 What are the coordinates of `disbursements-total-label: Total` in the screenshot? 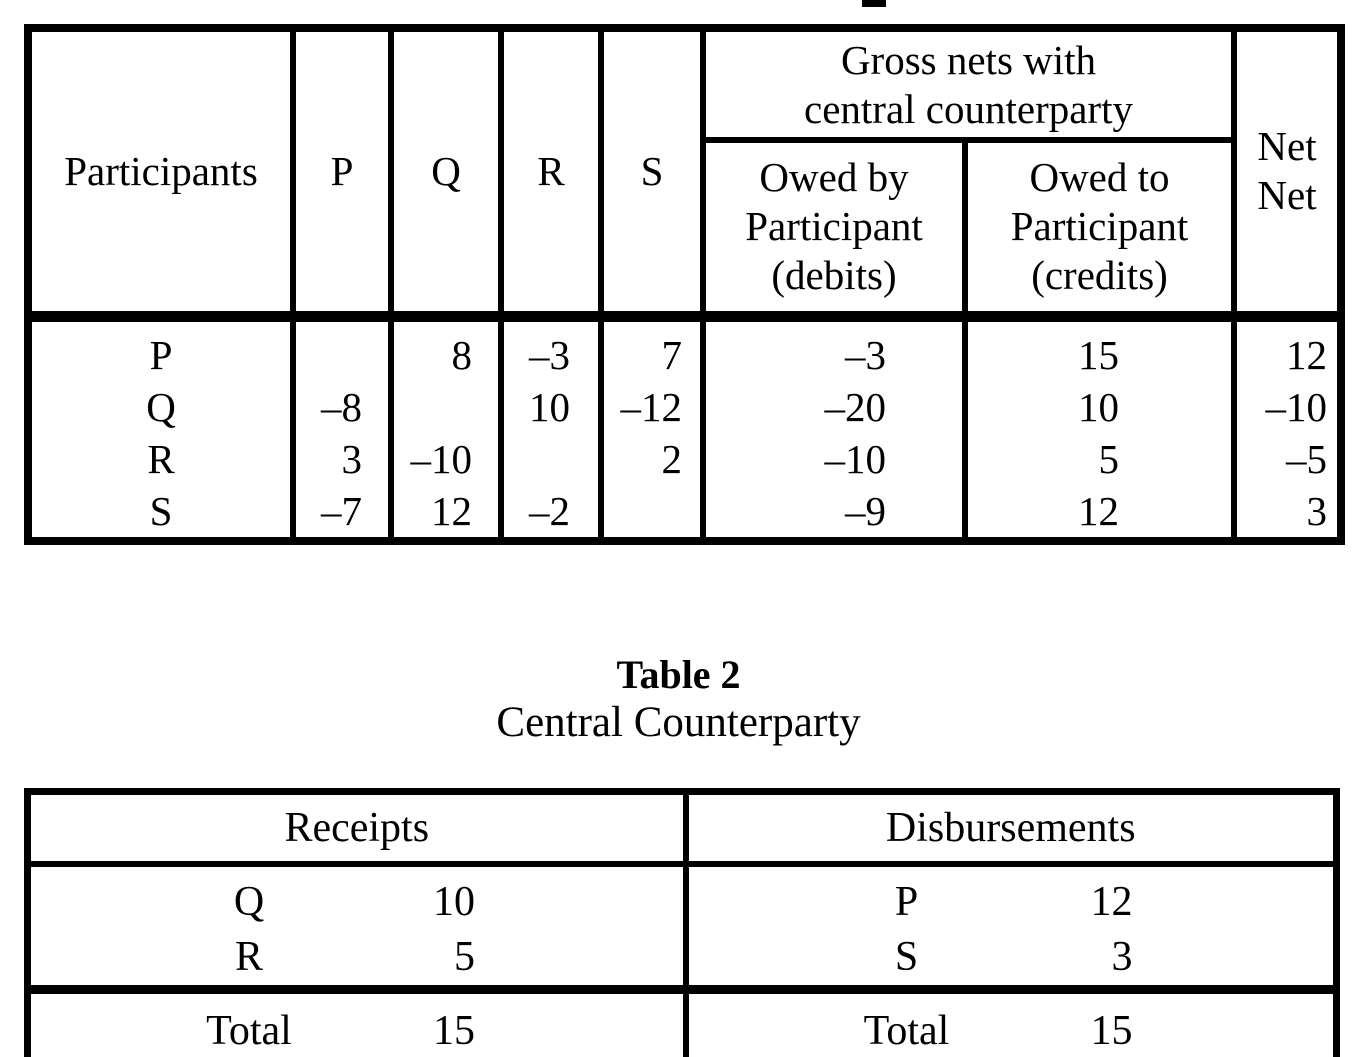 It's located at (906, 1031).